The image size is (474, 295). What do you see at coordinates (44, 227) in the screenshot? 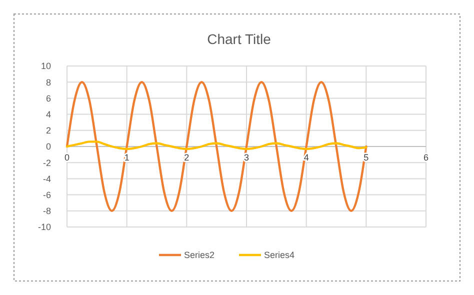
I see `y-tick-label: -10` at bounding box center [44, 227].